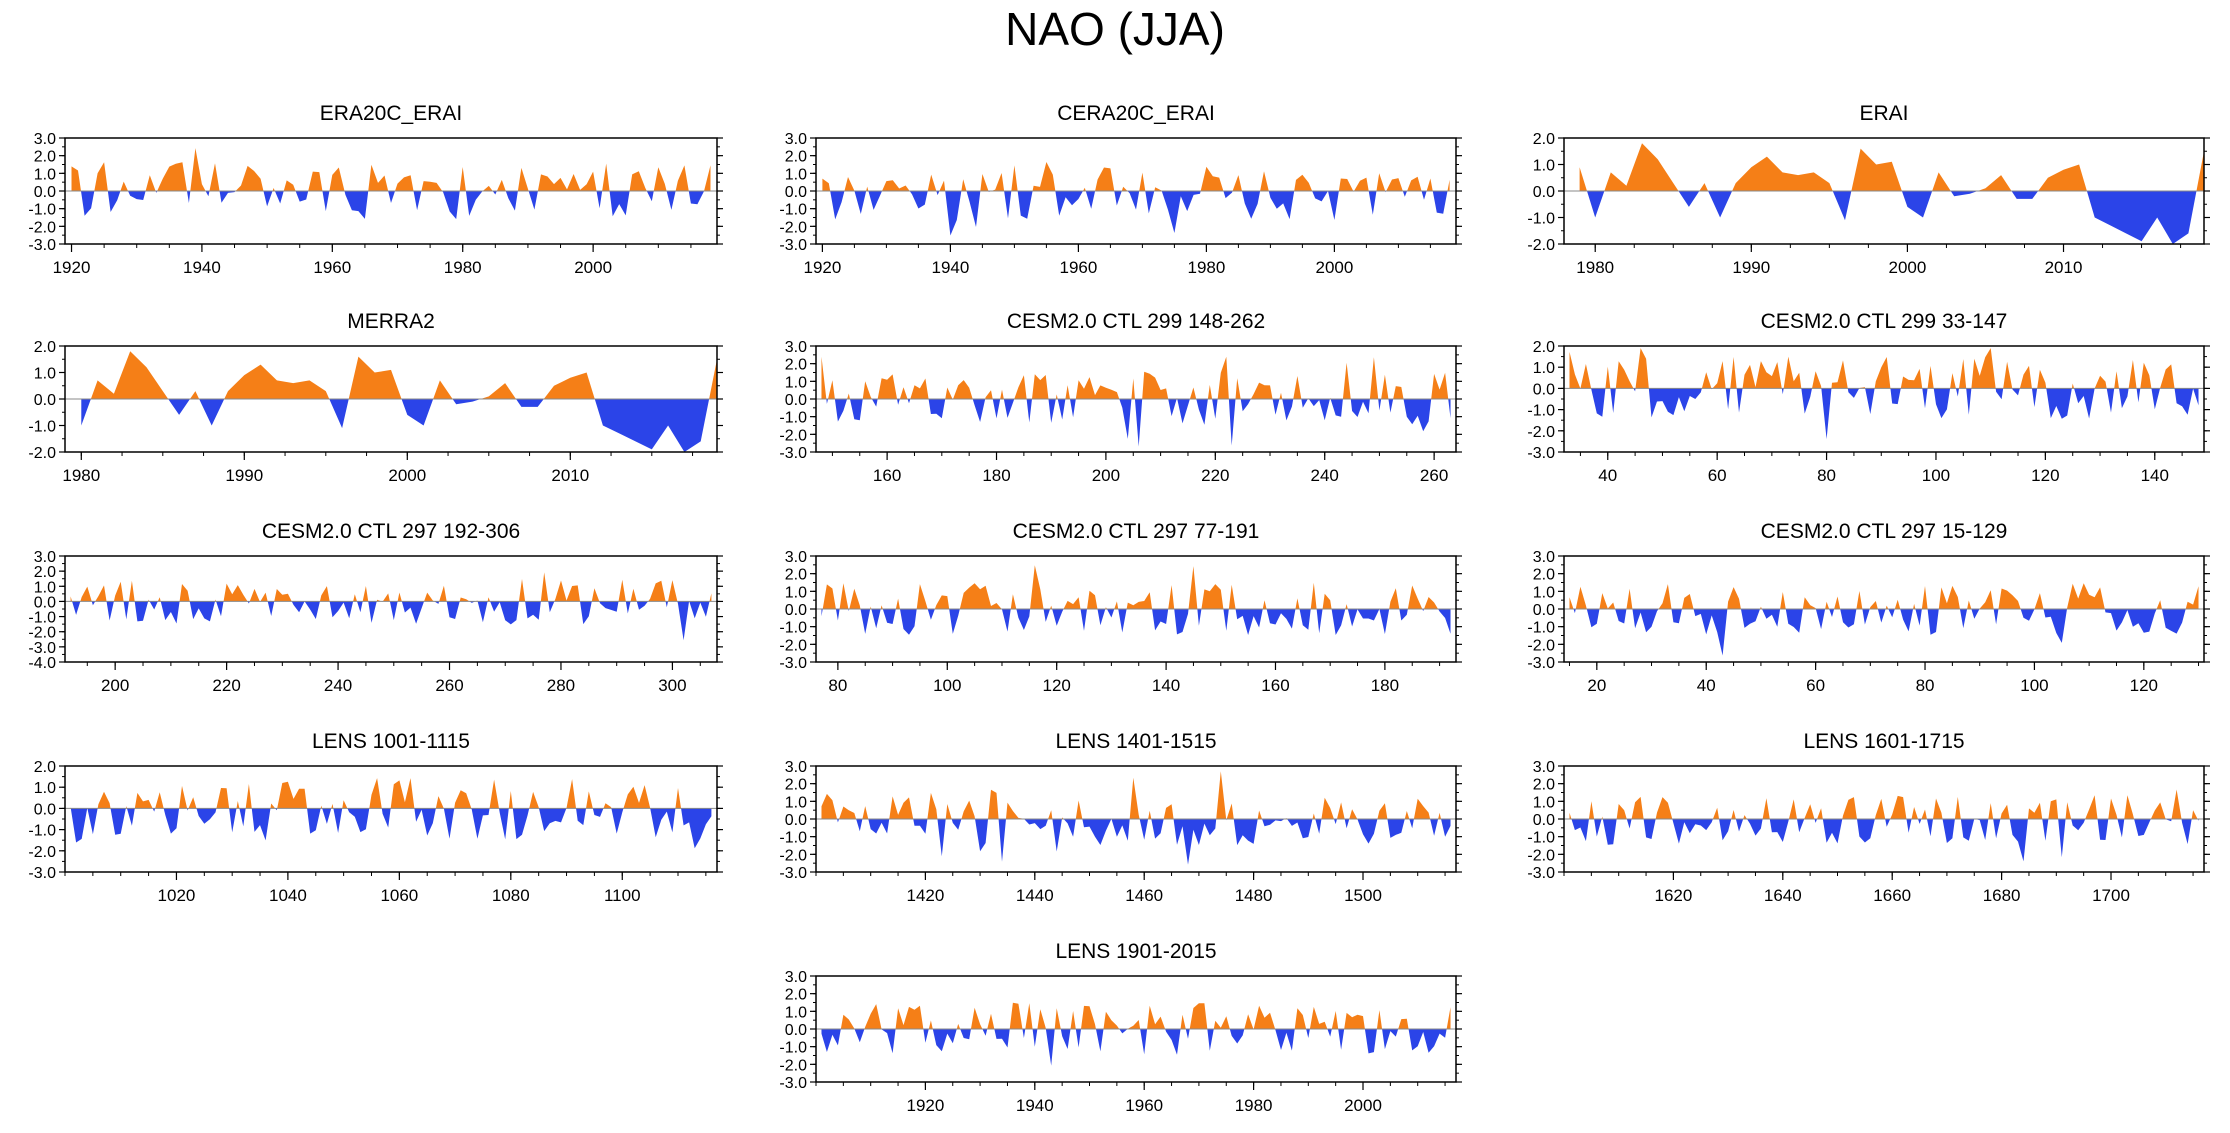 This screenshot has height=1133, width=2230. I want to click on x-tick-label: 1040, so click(288, 895).